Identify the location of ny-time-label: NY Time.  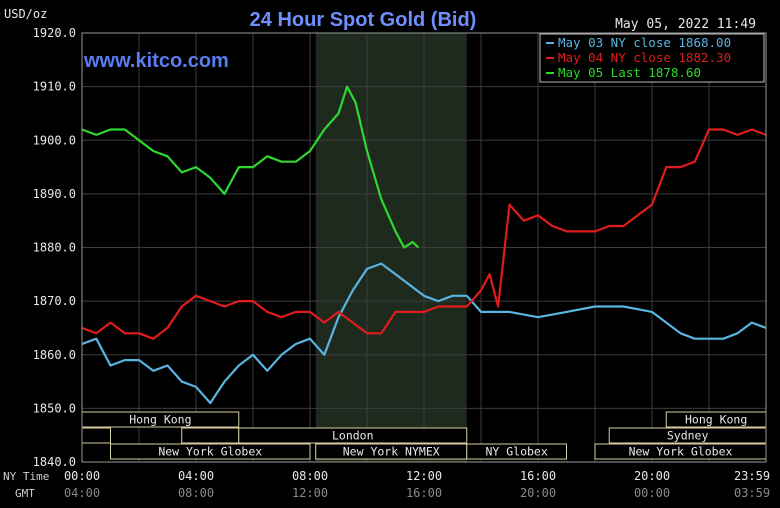
(26, 476).